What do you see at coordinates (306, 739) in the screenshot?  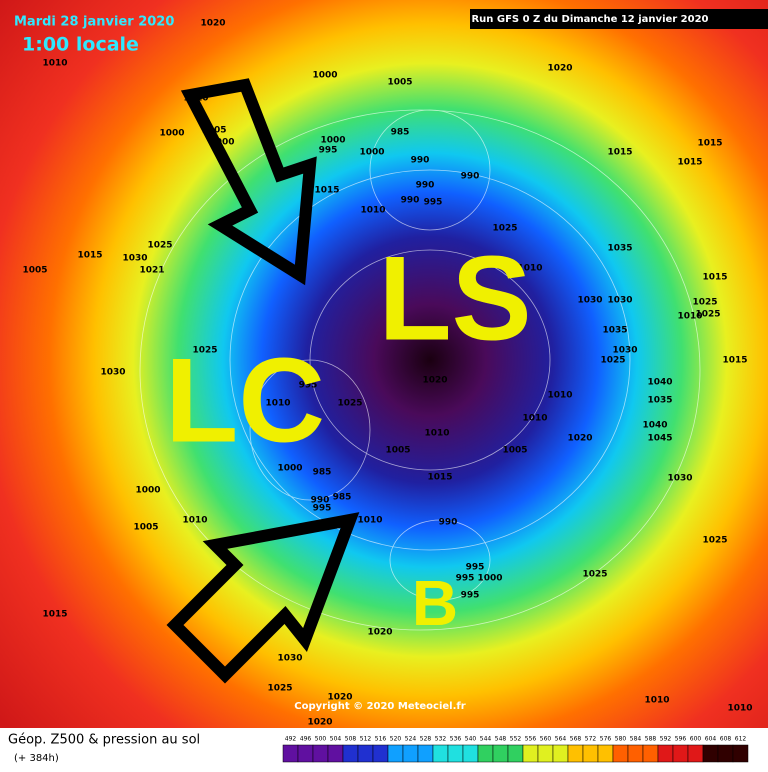 I see `scale-label: 496` at bounding box center [306, 739].